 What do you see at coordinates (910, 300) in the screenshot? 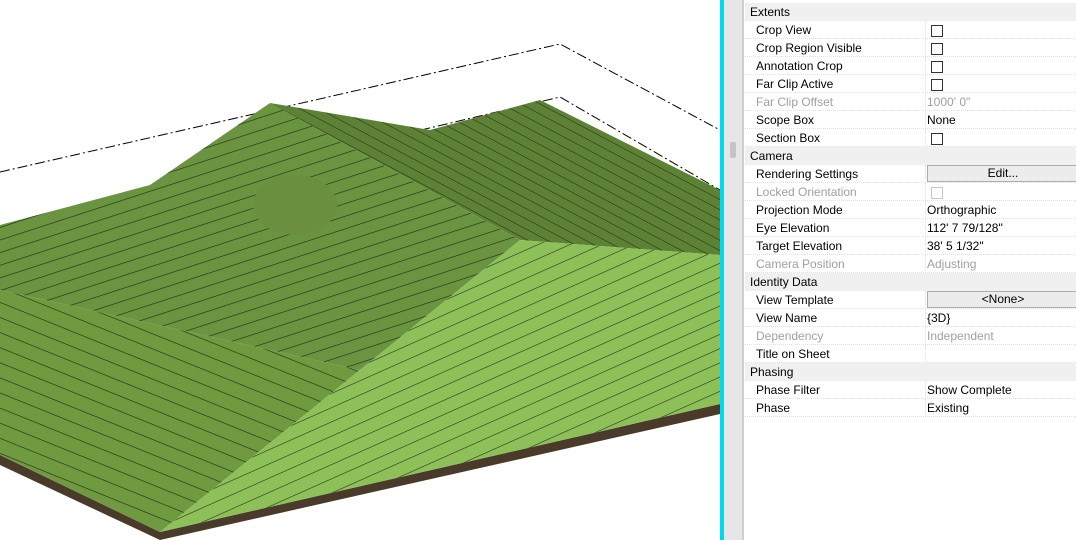
I see `property-row-view-template: View Template <None>` at bounding box center [910, 300].